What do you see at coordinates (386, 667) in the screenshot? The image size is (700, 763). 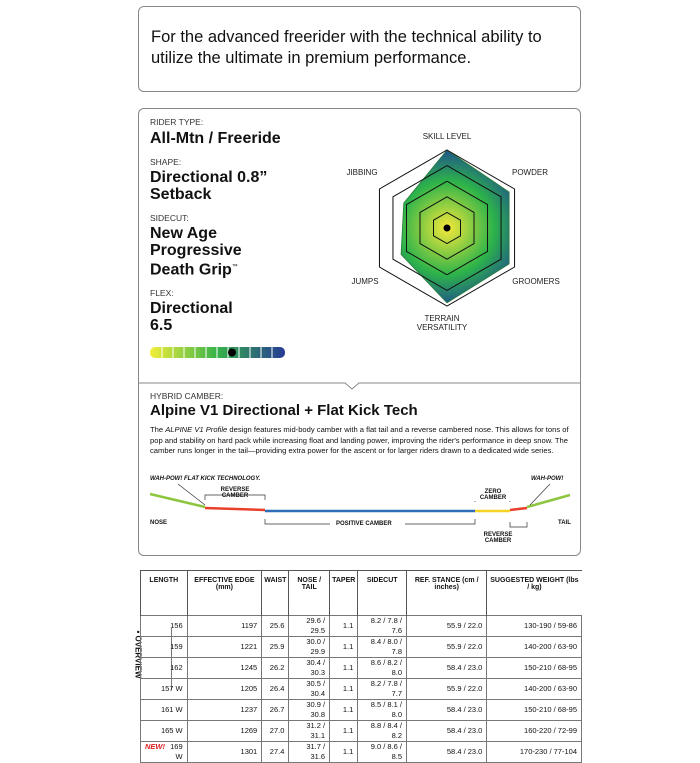 I see `cell-text: 8.6 / 8.2 / 8.0` at bounding box center [386, 667].